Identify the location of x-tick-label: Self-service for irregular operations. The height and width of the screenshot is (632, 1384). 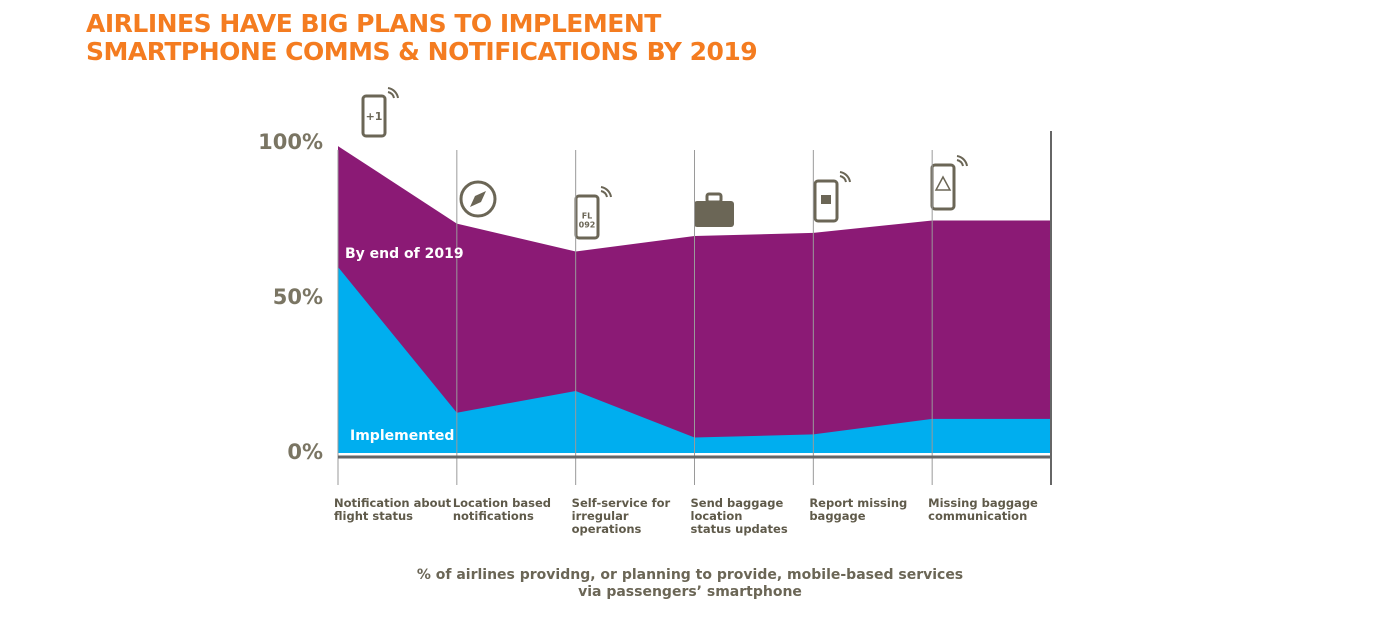
(621, 516).